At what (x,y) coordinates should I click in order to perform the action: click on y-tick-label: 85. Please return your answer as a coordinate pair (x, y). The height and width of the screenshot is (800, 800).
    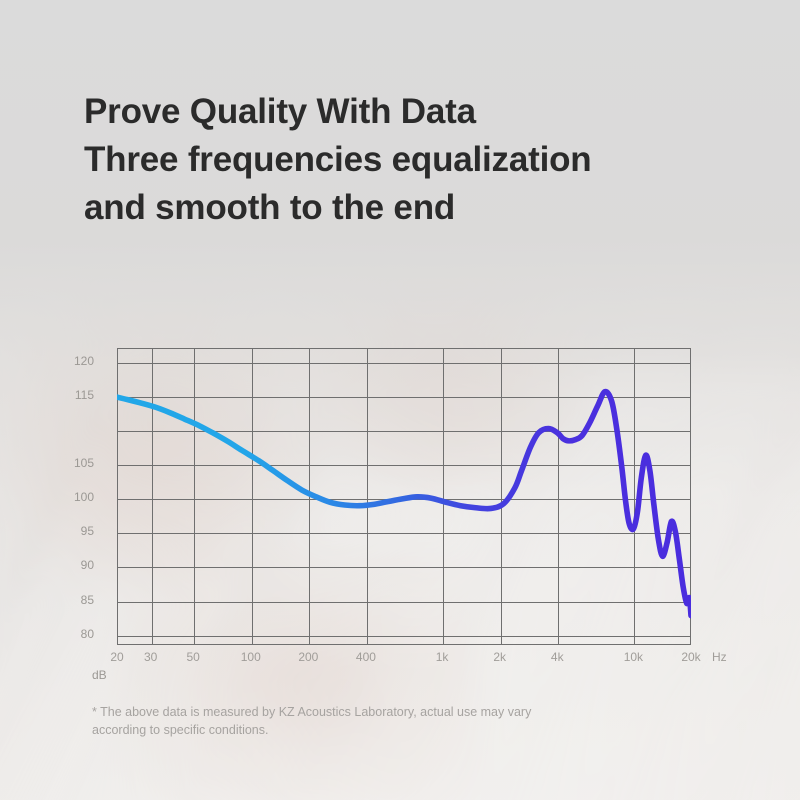
    Looking at the image, I should click on (87, 599).